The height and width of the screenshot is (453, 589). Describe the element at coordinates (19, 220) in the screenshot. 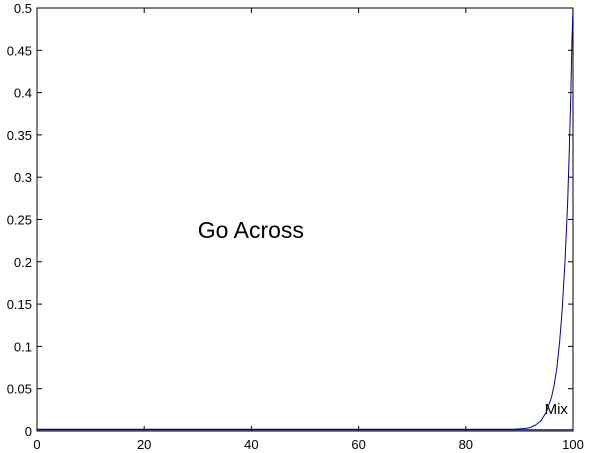

I see `y-tick-label: 0.25` at that location.